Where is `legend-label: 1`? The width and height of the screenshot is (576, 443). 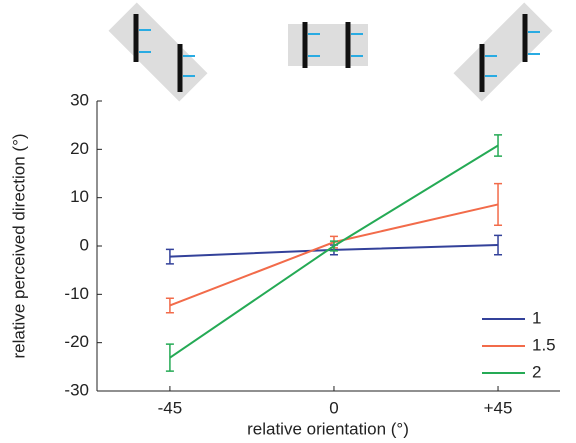 legend-label: 1 is located at coordinates (536, 317).